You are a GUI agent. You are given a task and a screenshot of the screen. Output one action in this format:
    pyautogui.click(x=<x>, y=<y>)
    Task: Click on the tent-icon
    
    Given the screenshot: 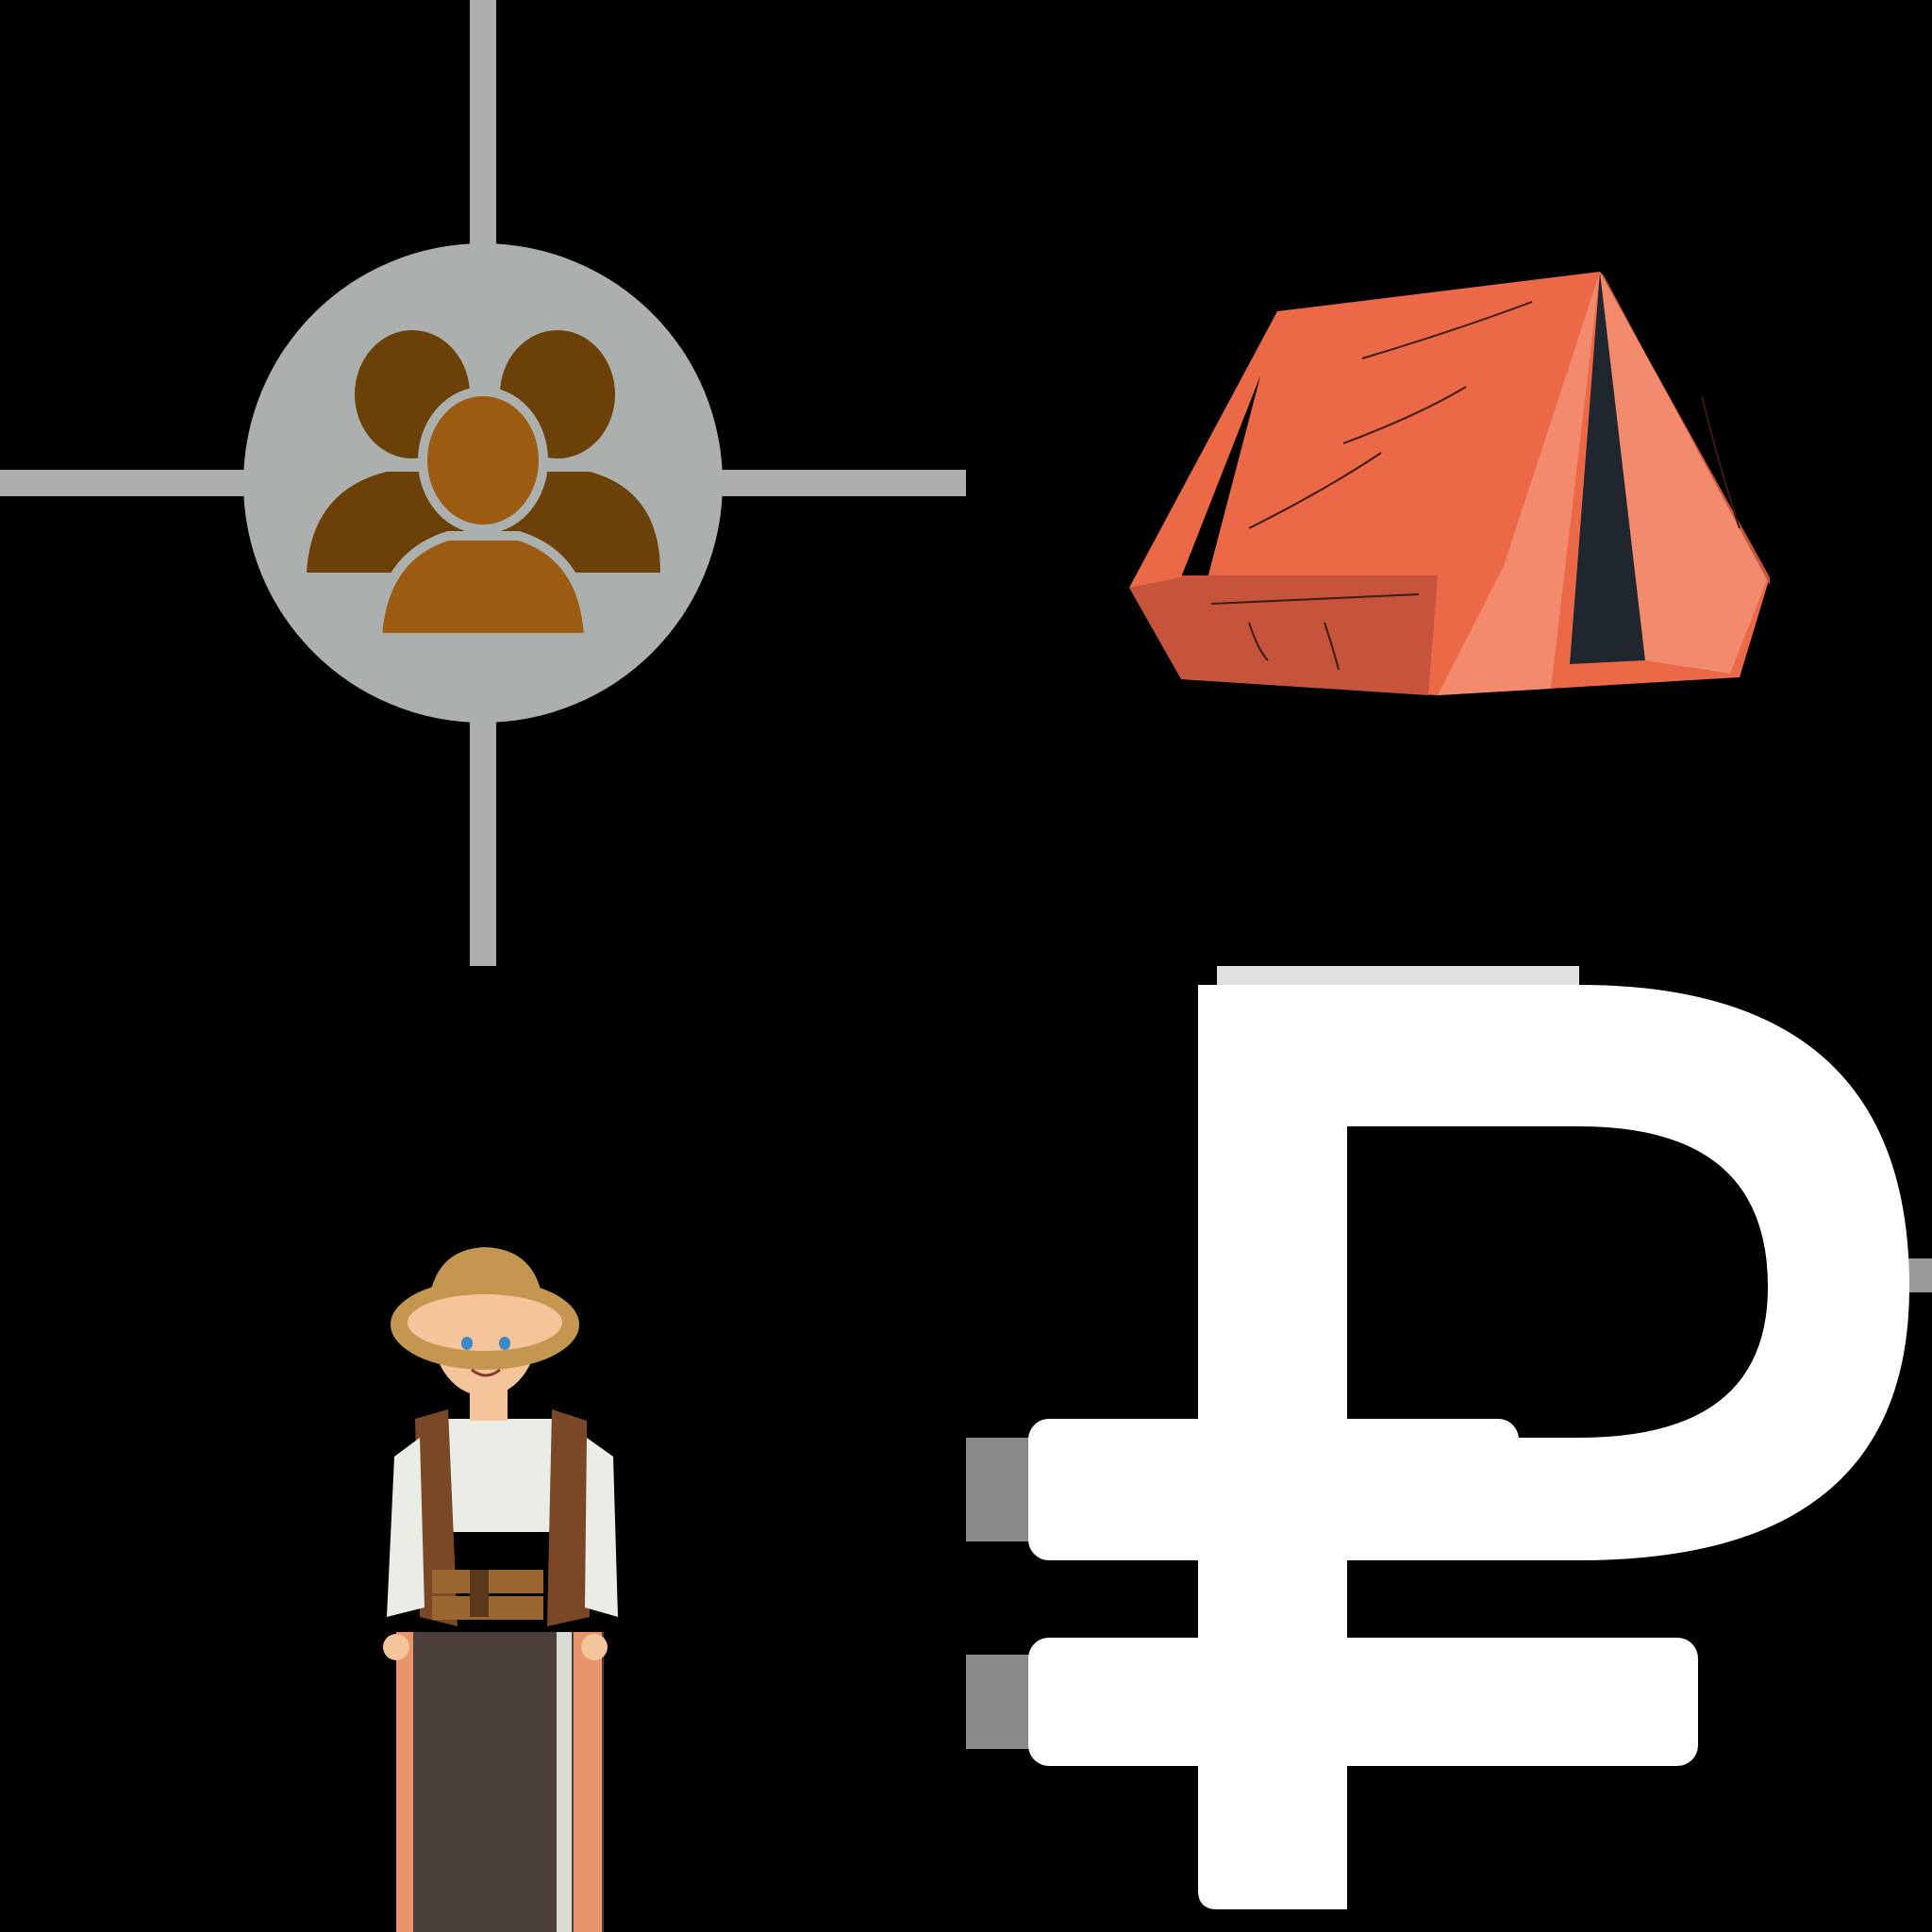 What is the action you would take?
    pyautogui.click(x=1449, y=484)
    